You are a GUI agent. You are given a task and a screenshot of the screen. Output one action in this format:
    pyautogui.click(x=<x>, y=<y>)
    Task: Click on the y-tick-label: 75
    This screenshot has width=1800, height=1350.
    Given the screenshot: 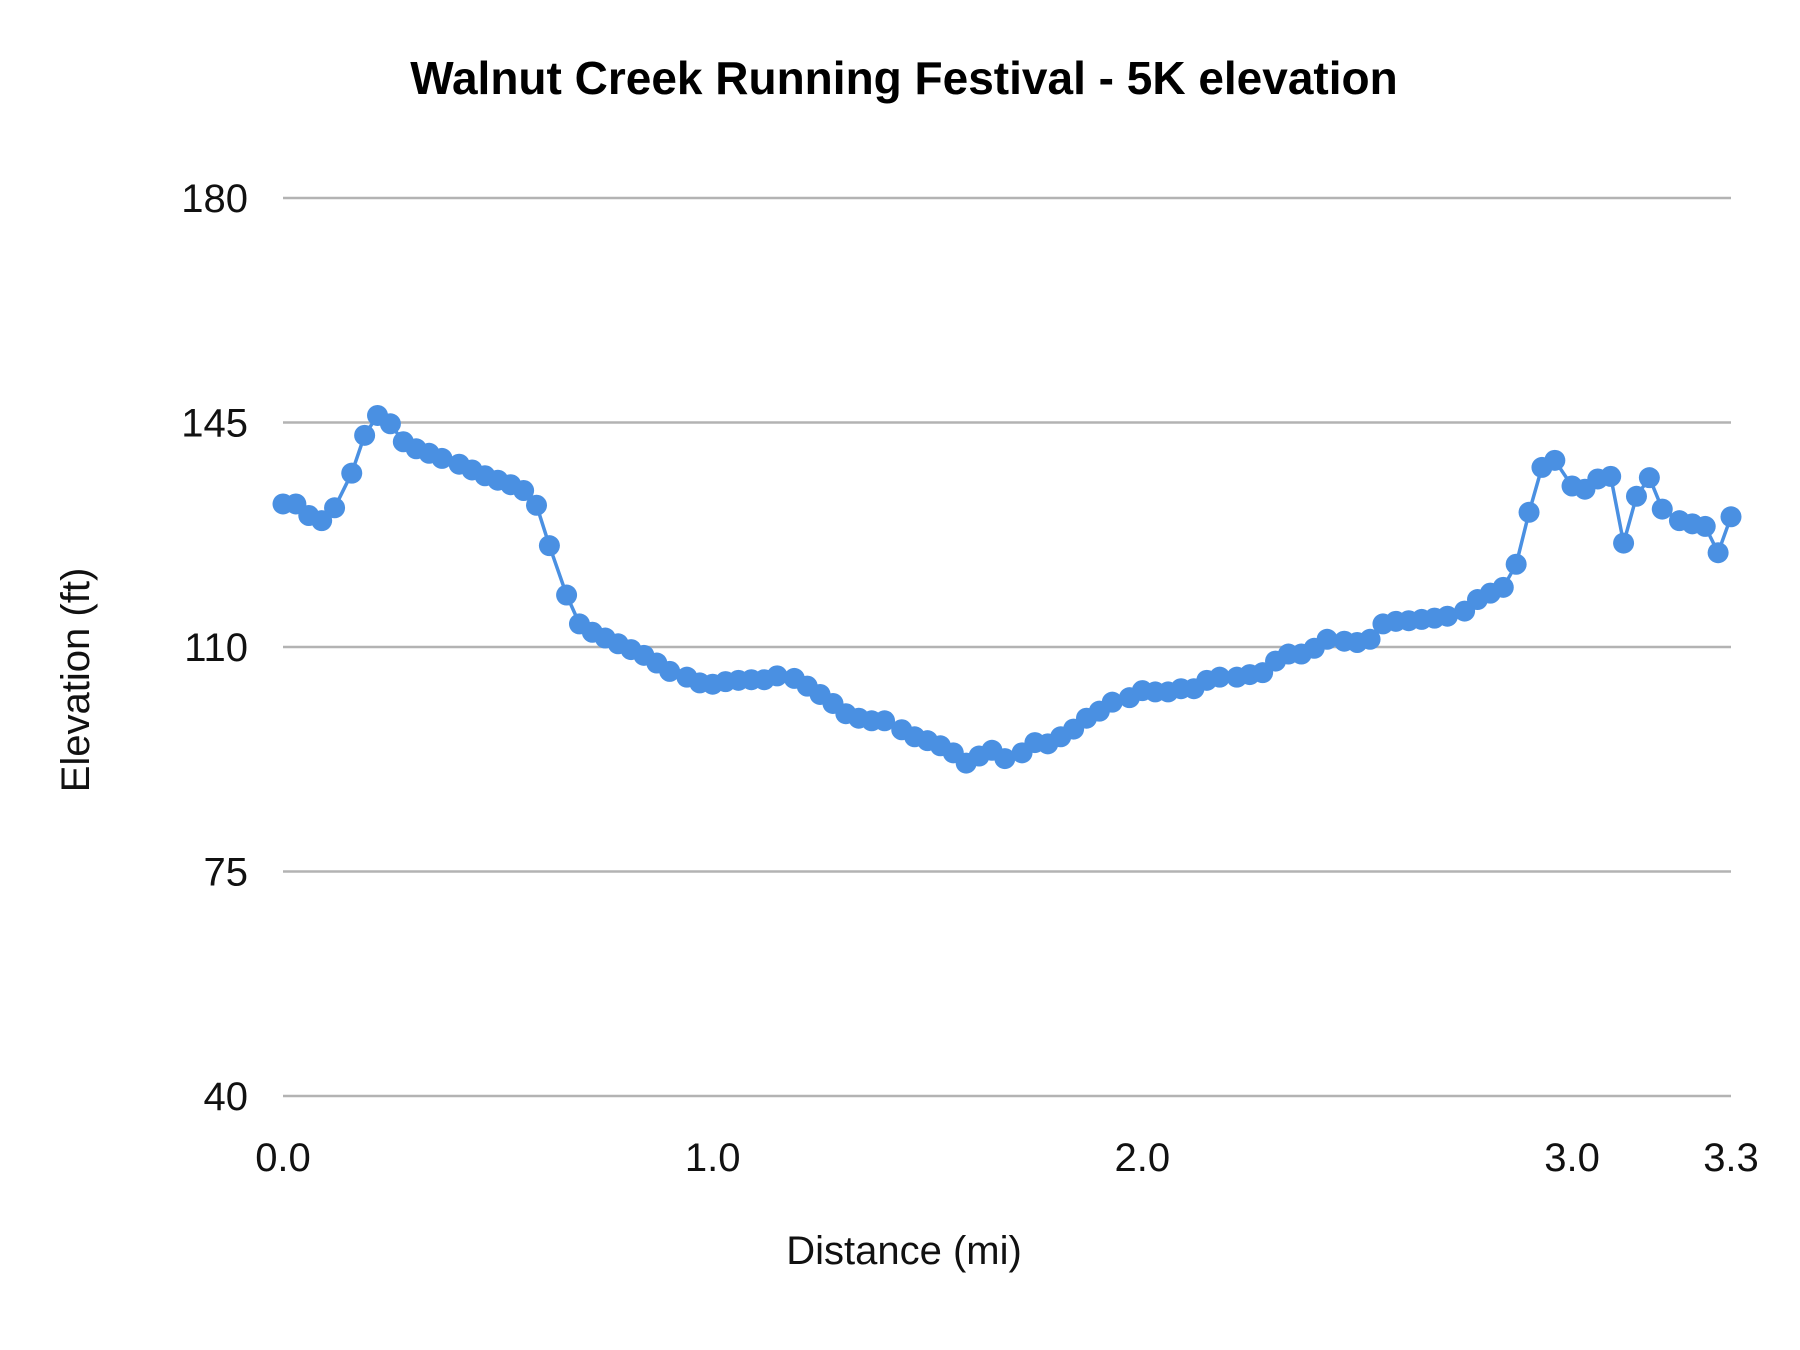 What is the action you would take?
    pyautogui.click(x=226, y=873)
    